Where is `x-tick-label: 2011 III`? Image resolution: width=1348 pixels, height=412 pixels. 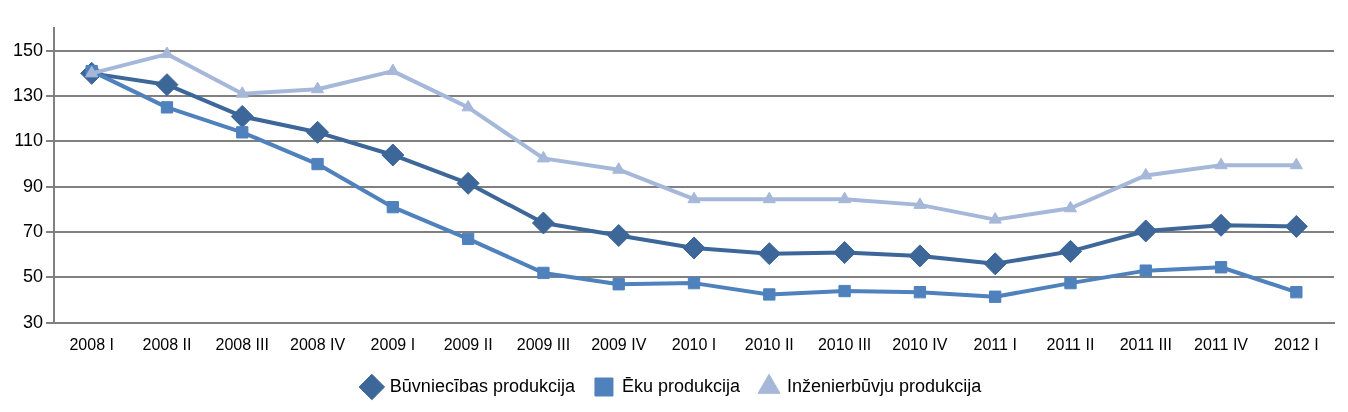
x-tick-label: 2011 III is located at coordinates (1145, 344).